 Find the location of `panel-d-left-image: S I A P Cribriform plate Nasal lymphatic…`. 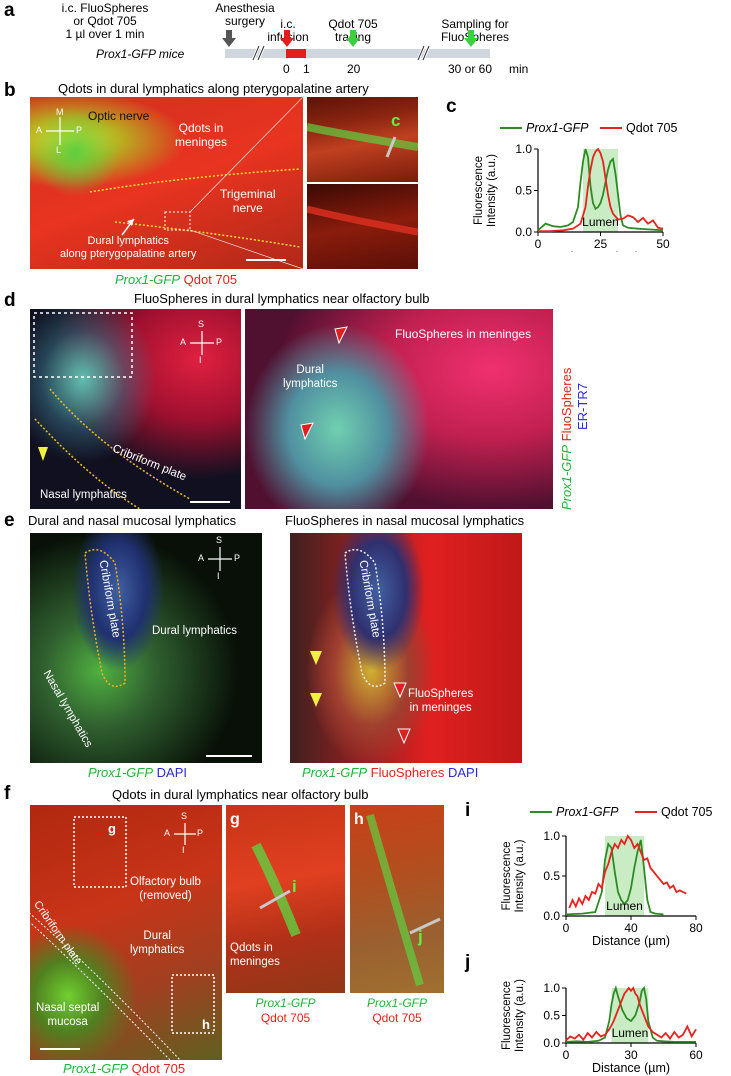

panel-d-left-image: S I A P Cribriform plate Nasal lymphatic… is located at coordinates (135, 409).